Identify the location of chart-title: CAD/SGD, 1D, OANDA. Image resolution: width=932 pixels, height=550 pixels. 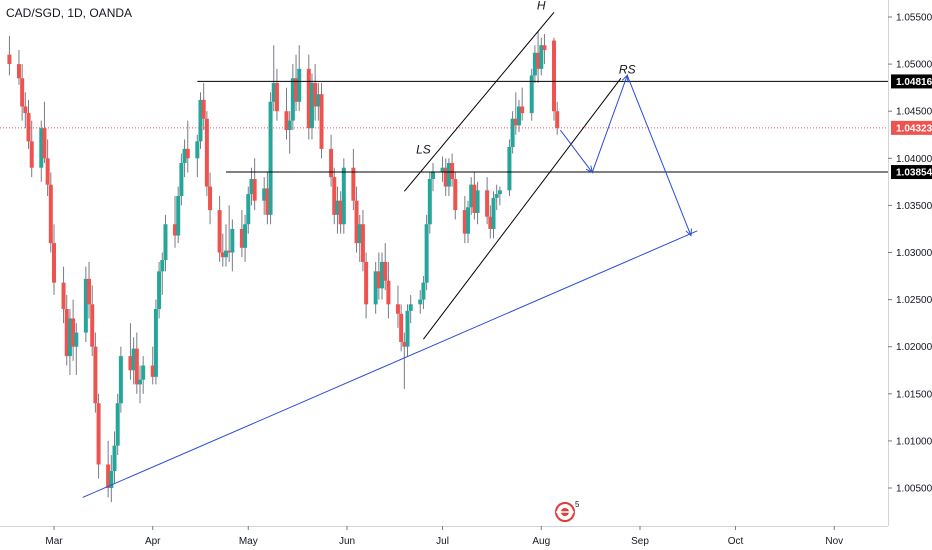
(69, 13).